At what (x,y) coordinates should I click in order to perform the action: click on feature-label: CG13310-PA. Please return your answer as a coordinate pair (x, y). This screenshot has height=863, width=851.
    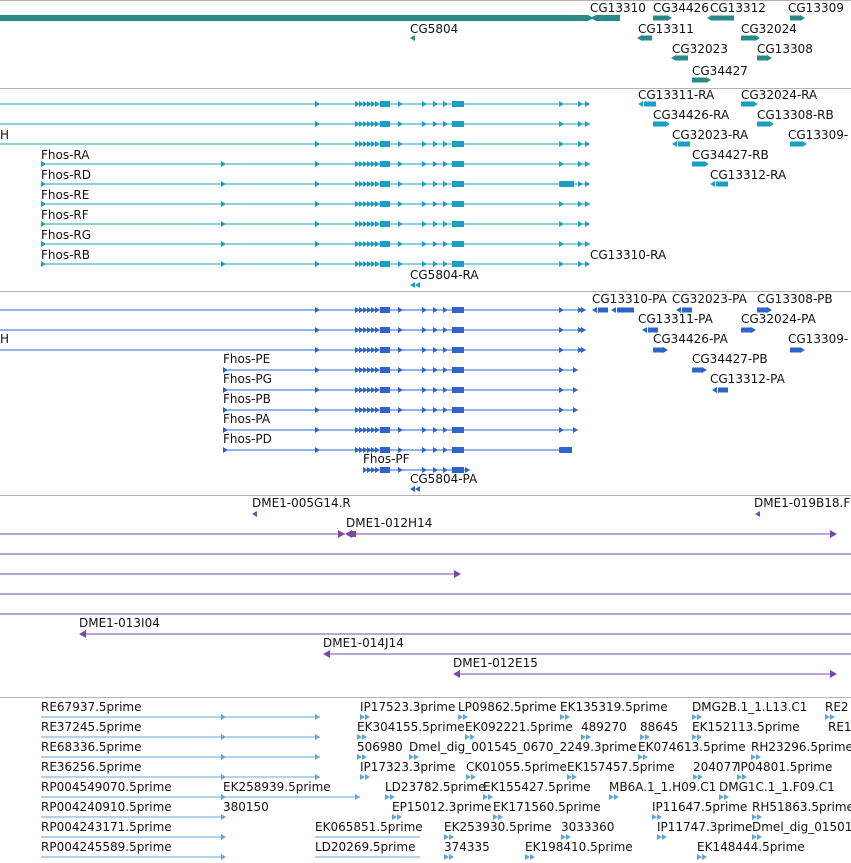
    Looking at the image, I should click on (629, 299).